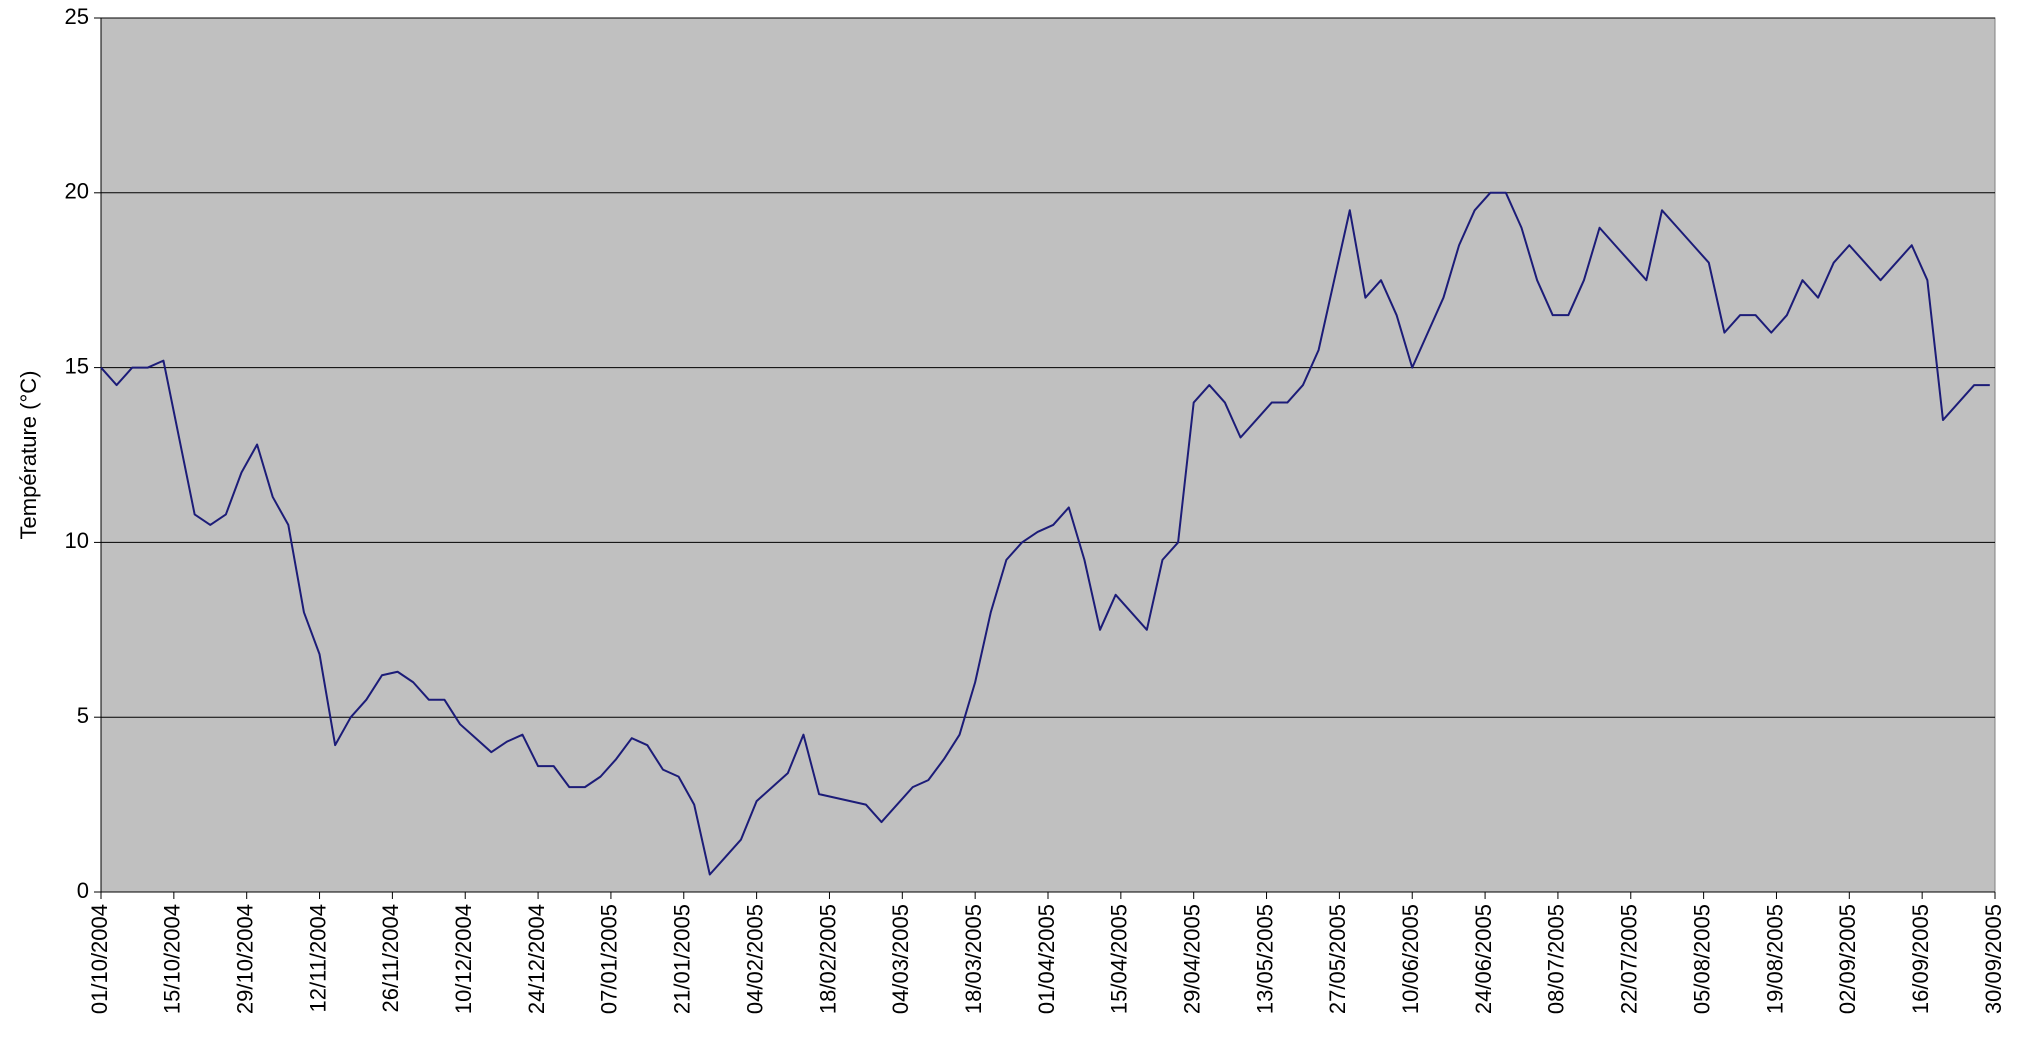 The width and height of the screenshot is (2020, 1052). I want to click on x-tick-label: 10/12/2004, so click(463, 959).